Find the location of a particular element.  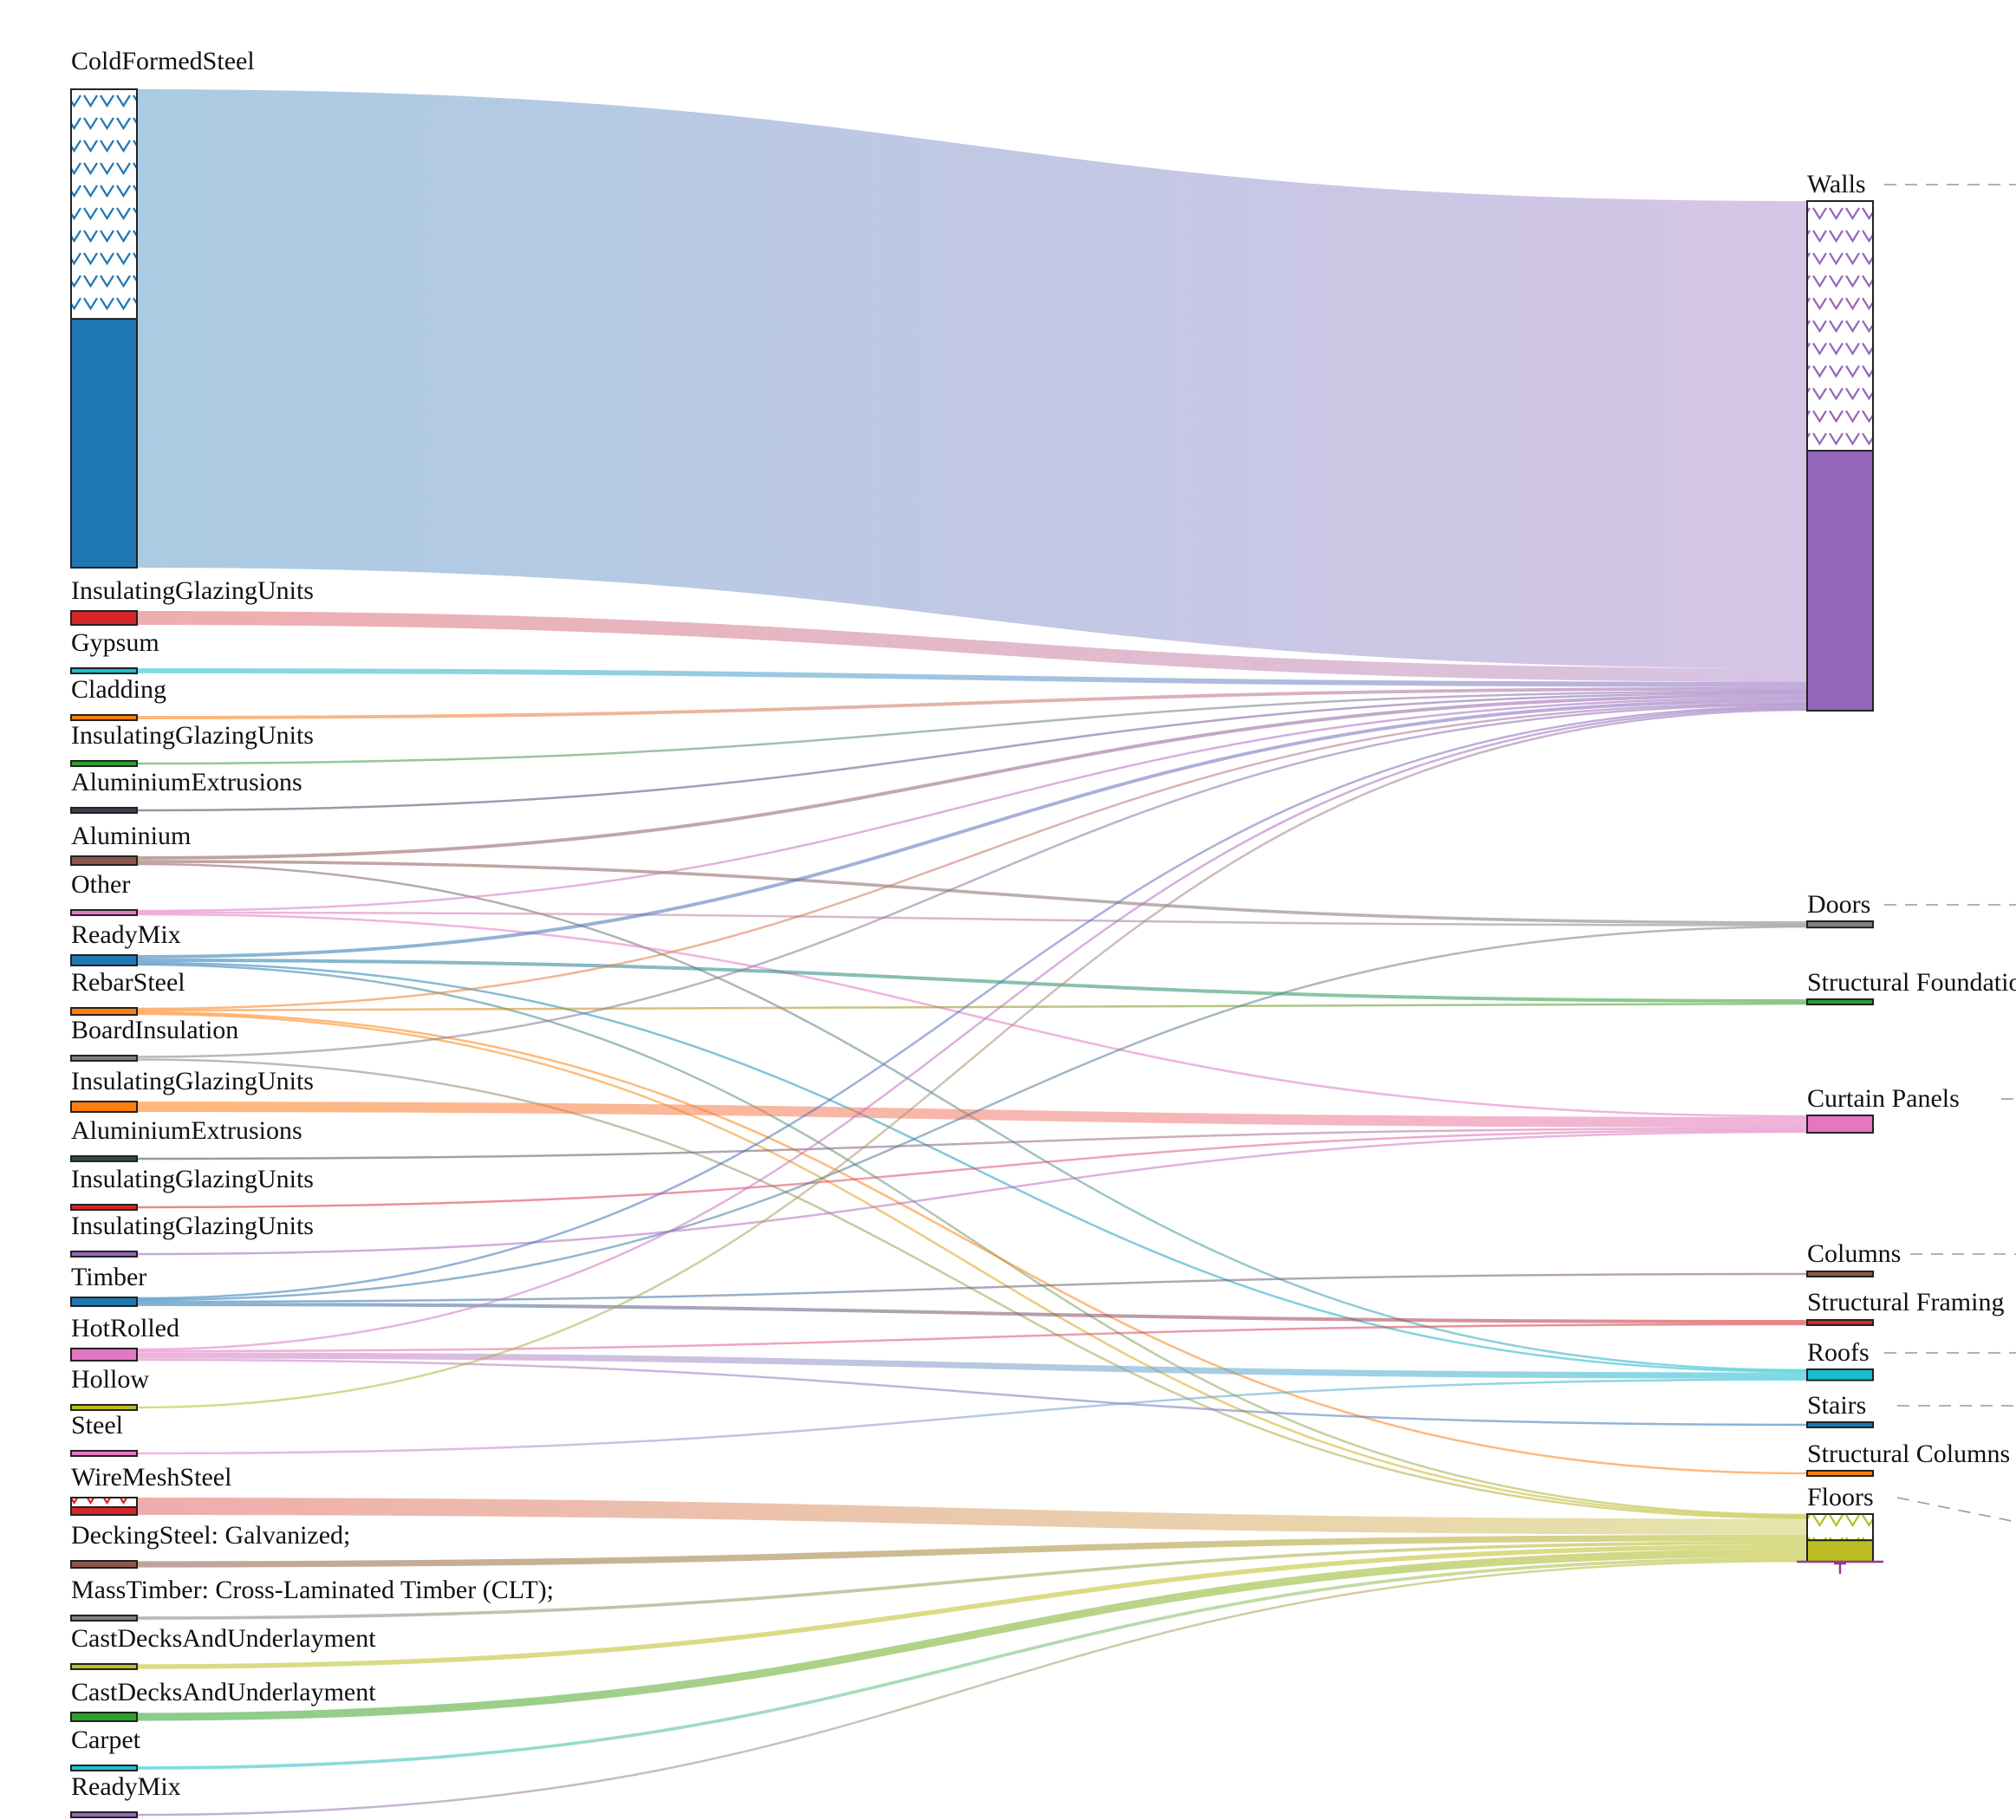

target-node-roofs is located at coordinates (1840, 1374).